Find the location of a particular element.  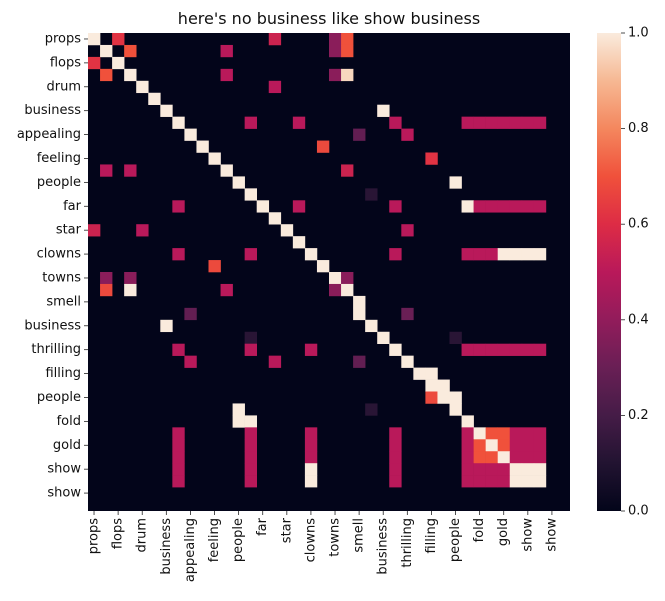

y-tick-label: thrilling is located at coordinates (56, 349).